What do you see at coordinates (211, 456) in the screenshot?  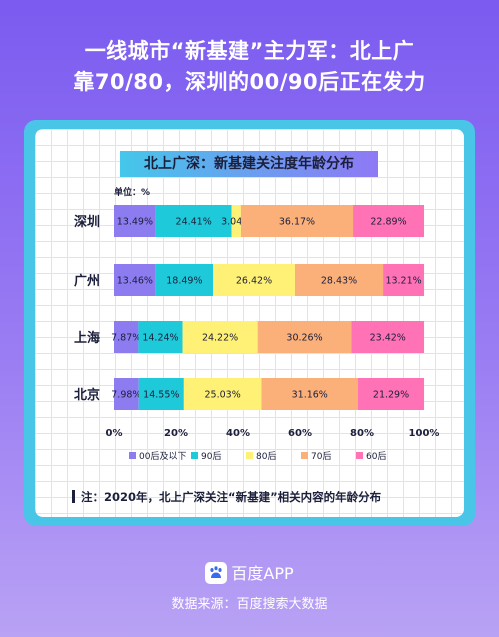 I see `legend-label: 90后` at bounding box center [211, 456].